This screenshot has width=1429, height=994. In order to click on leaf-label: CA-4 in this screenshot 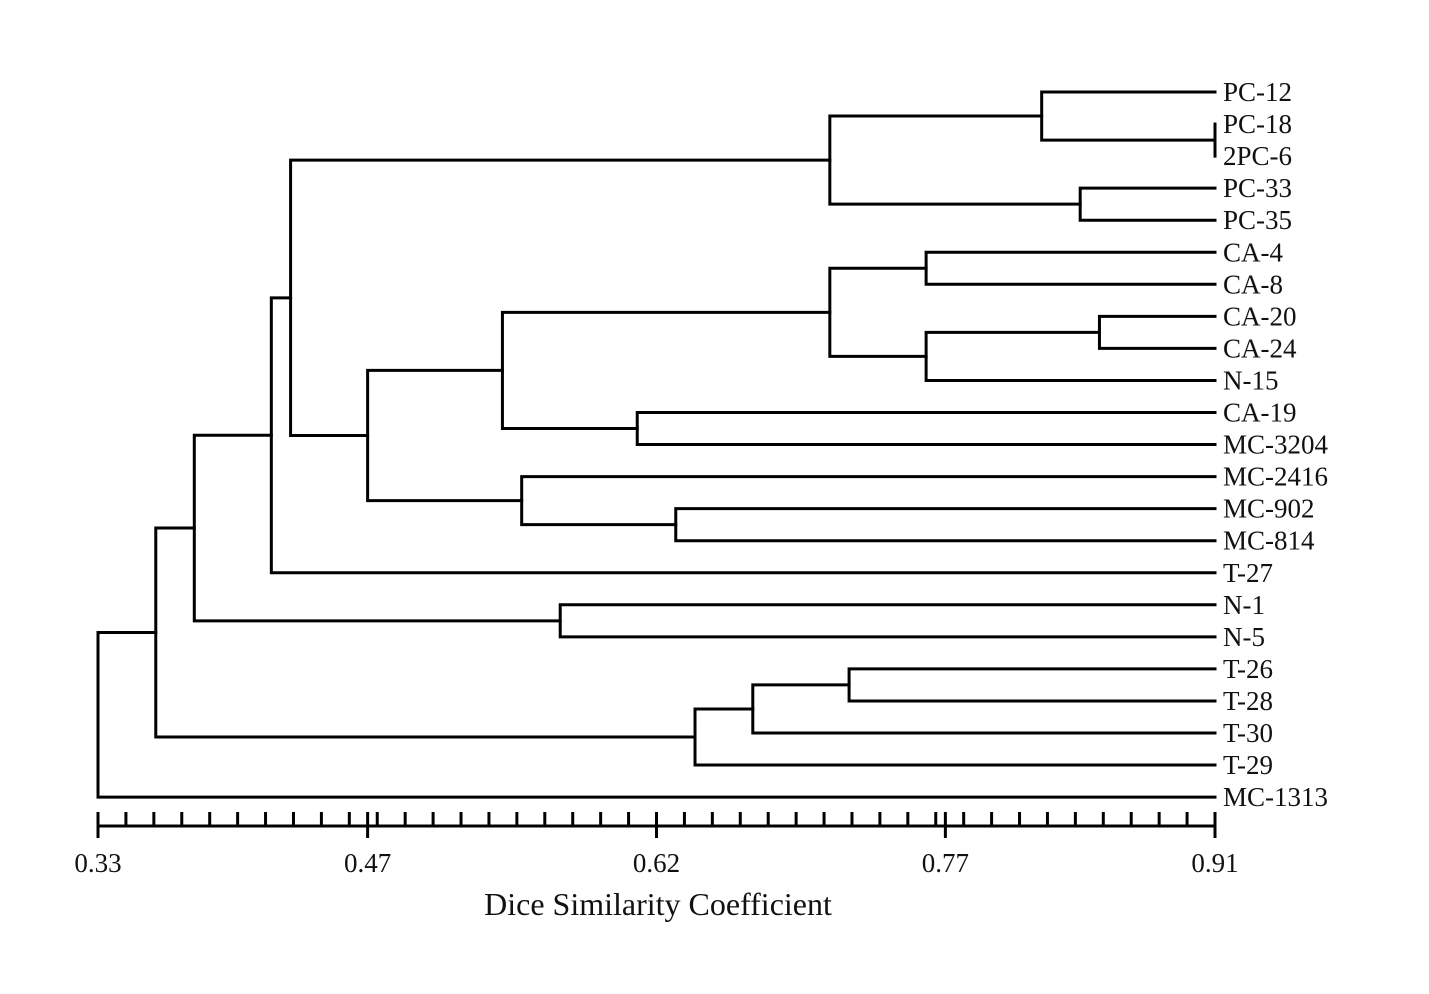, I will do `click(1253, 252)`.